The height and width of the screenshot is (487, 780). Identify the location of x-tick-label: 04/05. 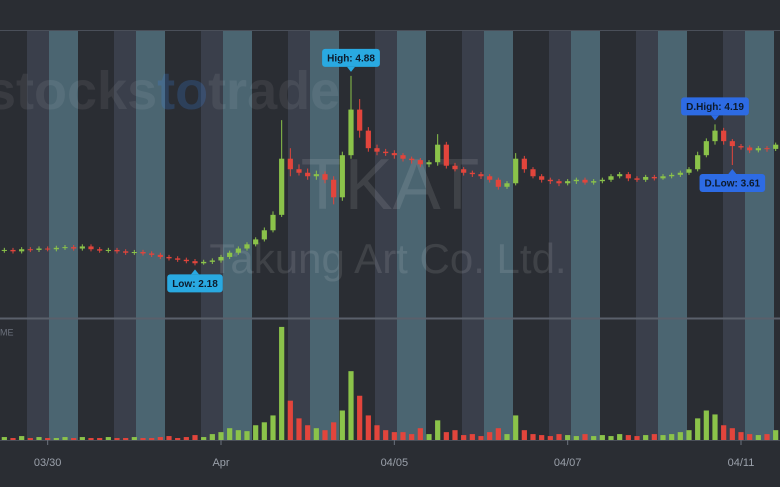
(395, 463).